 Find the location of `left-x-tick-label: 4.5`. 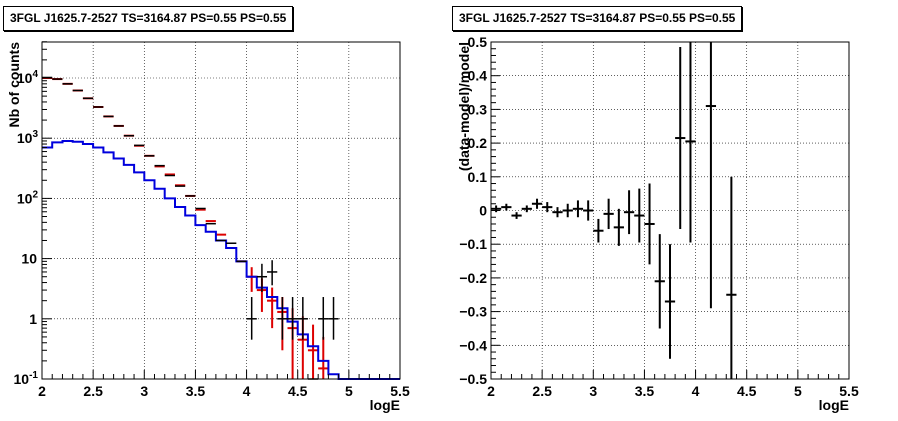

left-x-tick-label: 4.5 is located at coordinates (298, 391).